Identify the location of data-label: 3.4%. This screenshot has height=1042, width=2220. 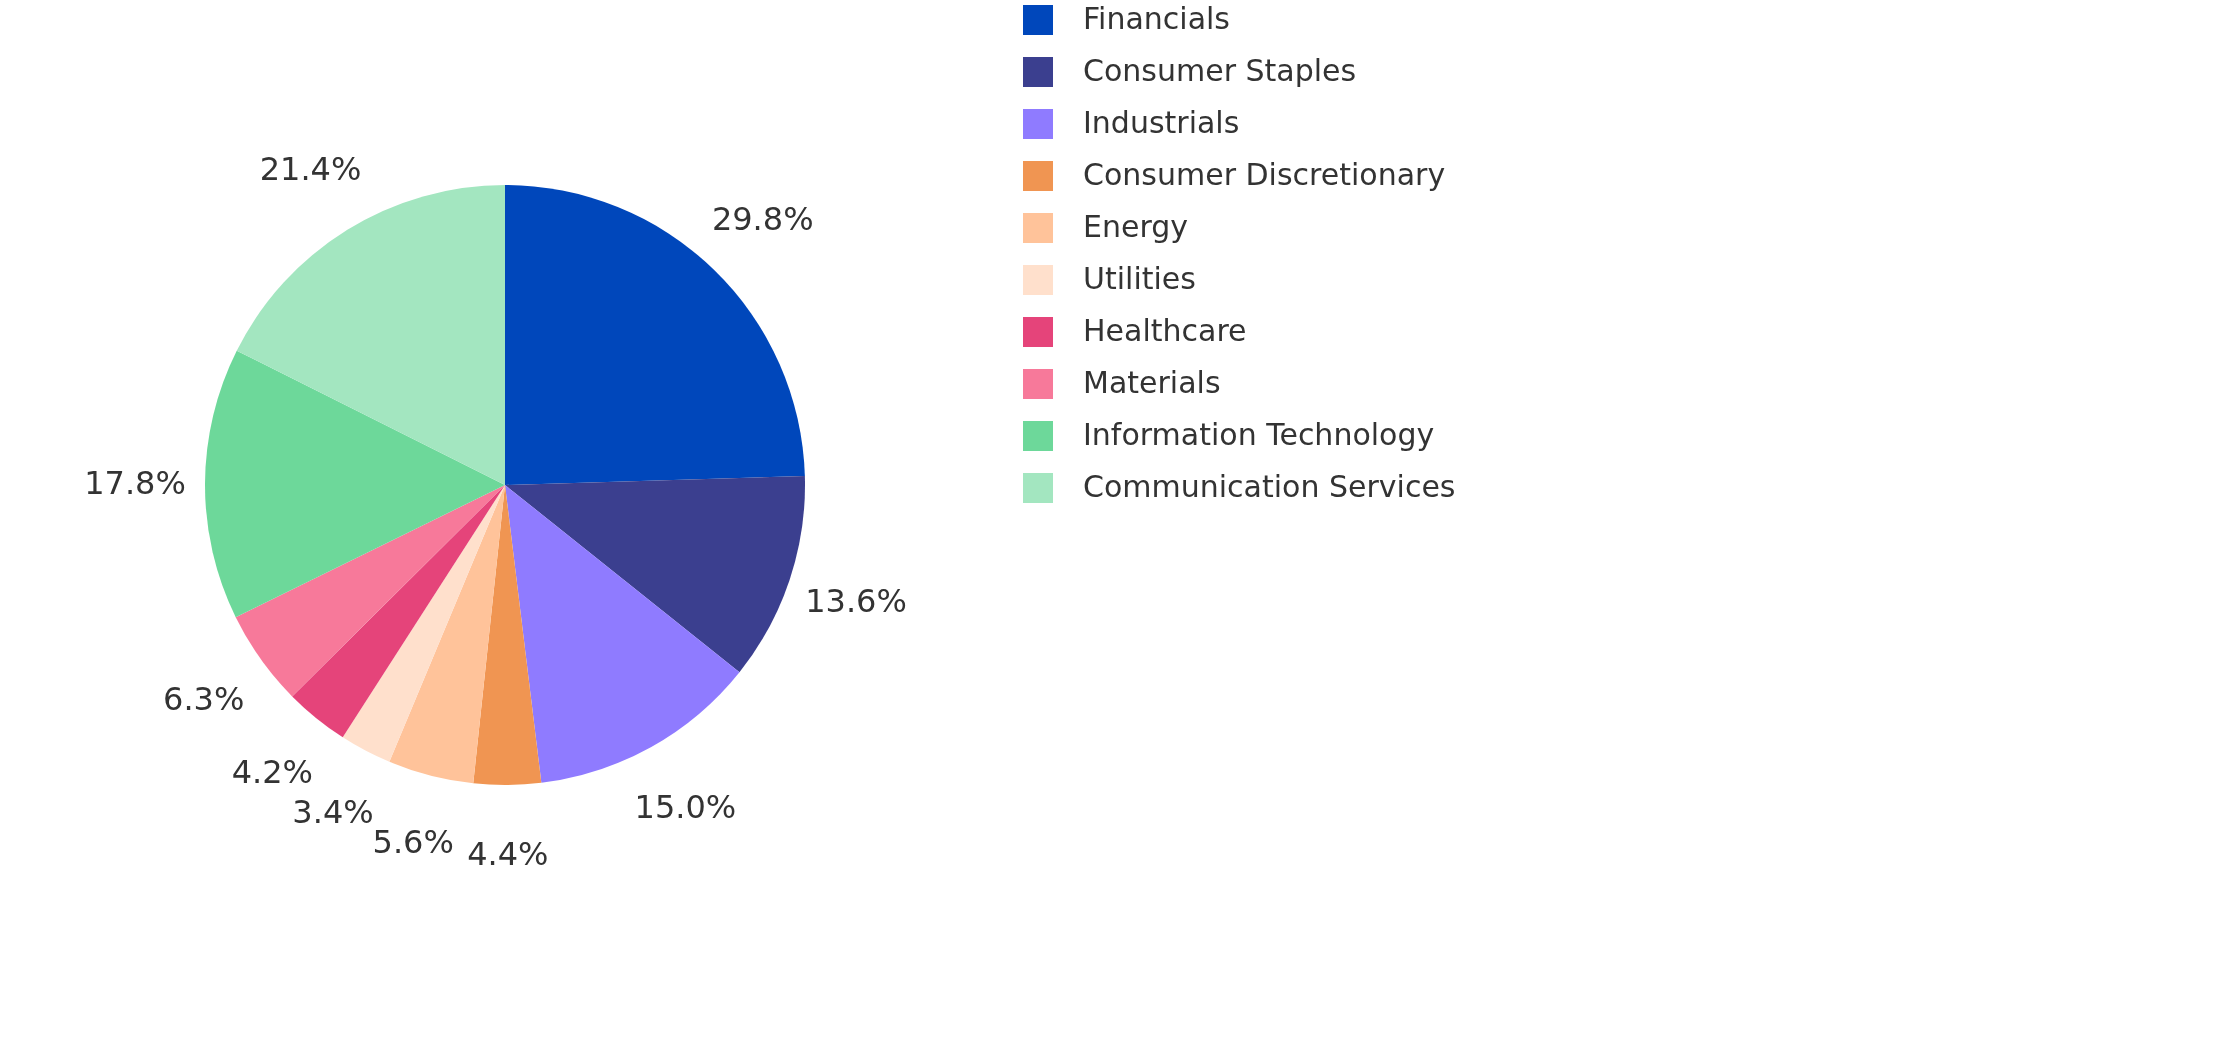
(333, 811).